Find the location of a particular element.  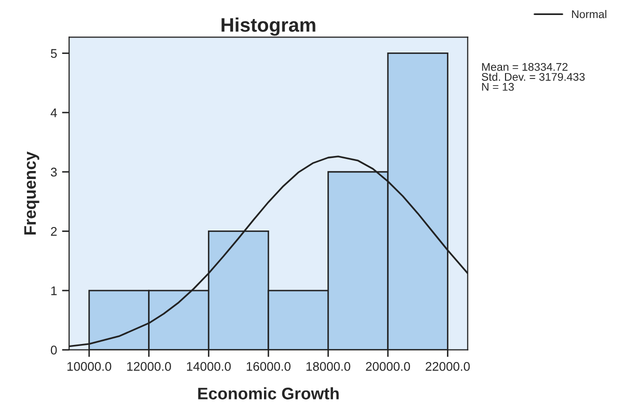

x-tick-label: 16000.0 is located at coordinates (268, 366).